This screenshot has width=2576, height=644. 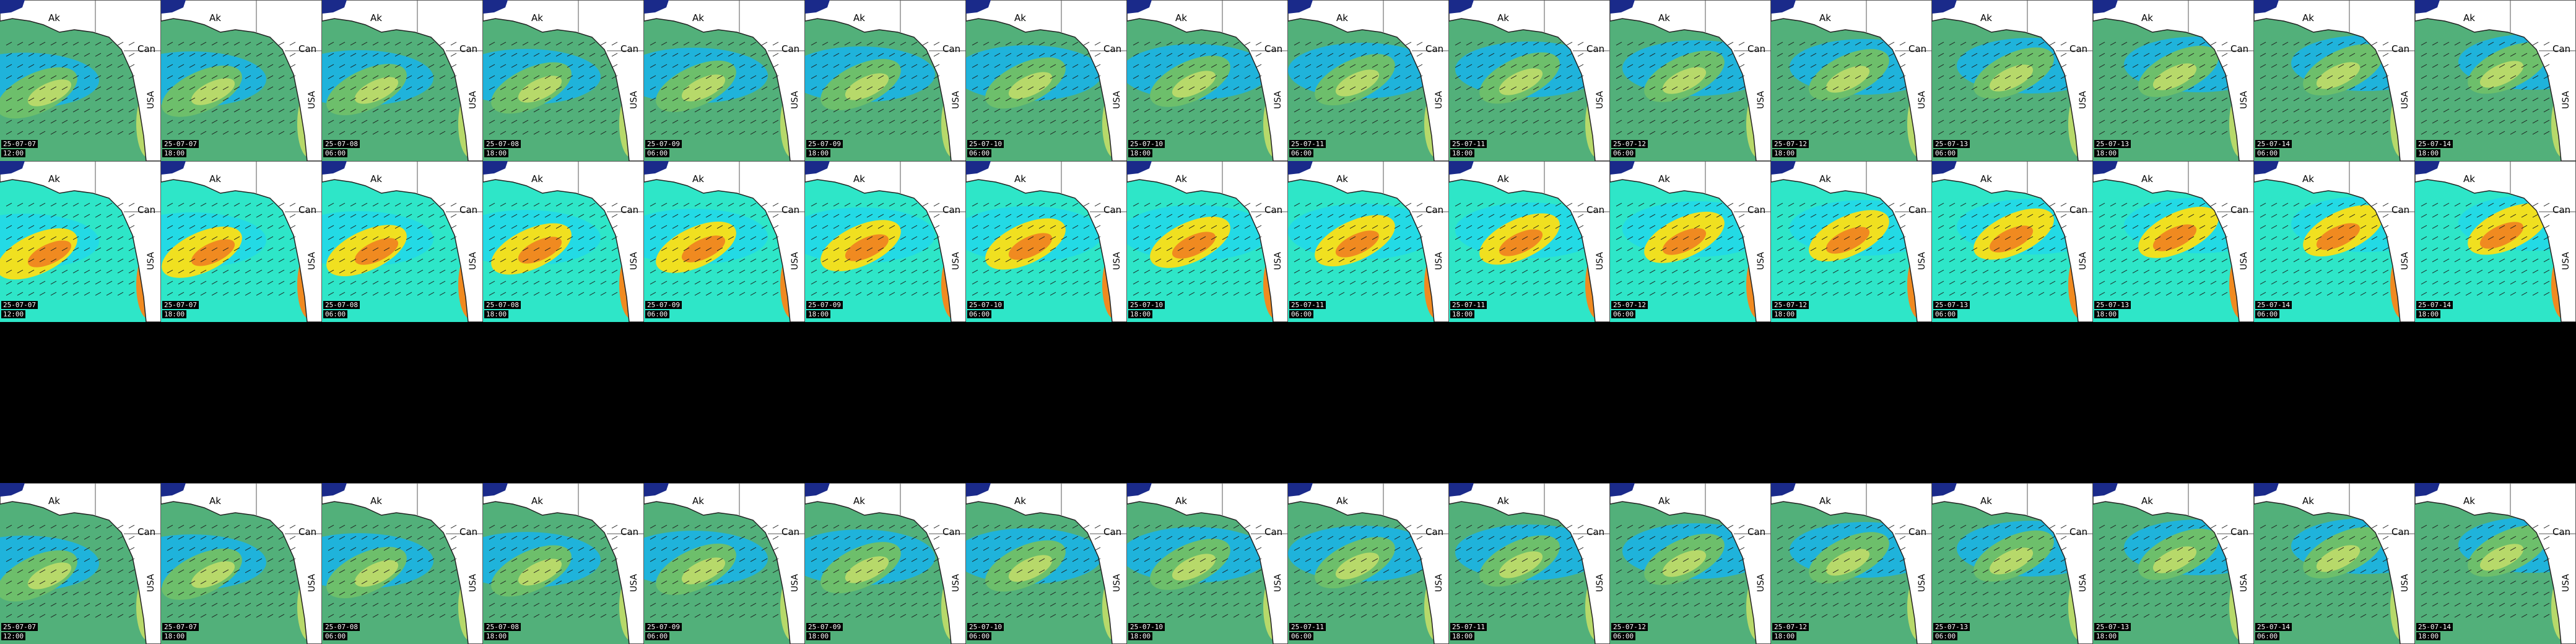 I want to click on frame-date: 25-07-13, so click(x=1951, y=305).